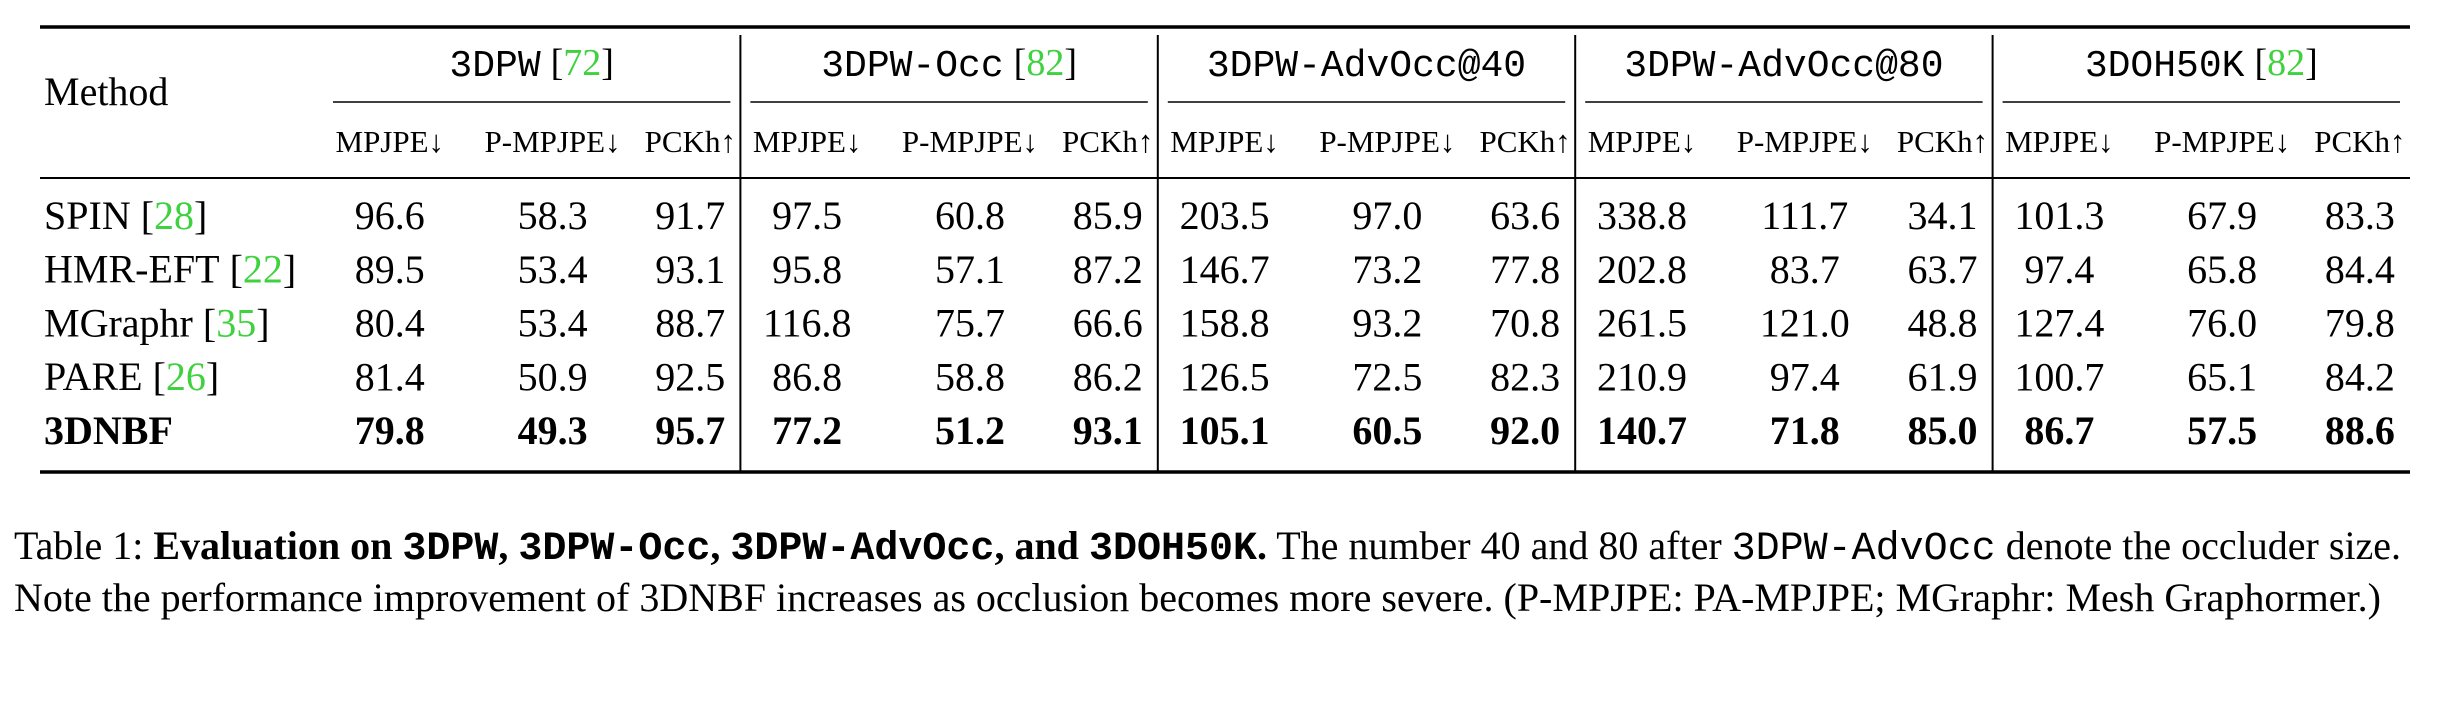 This screenshot has height=704, width=2444. Describe the element at coordinates (84, 545) in the screenshot. I see `caption-segment: Table 1:` at that location.